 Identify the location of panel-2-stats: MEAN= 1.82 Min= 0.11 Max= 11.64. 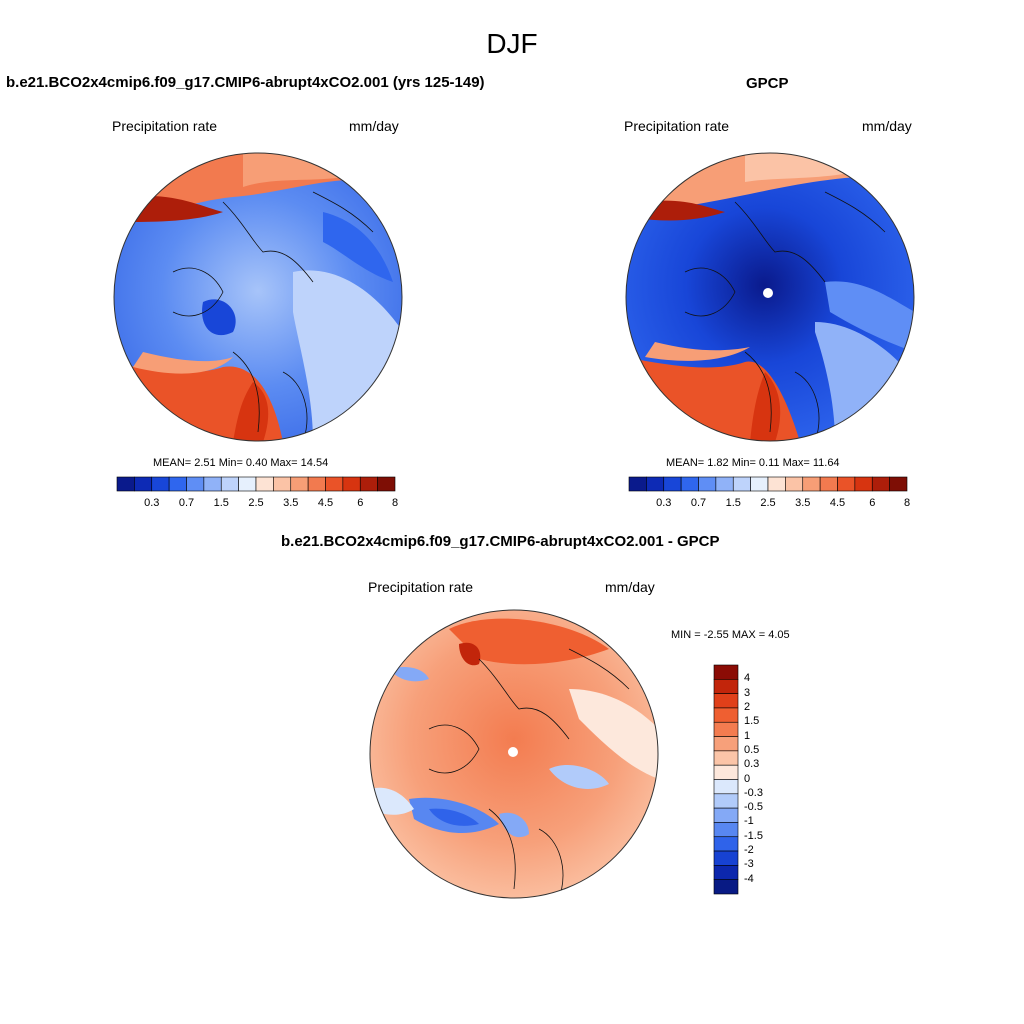
(753, 463).